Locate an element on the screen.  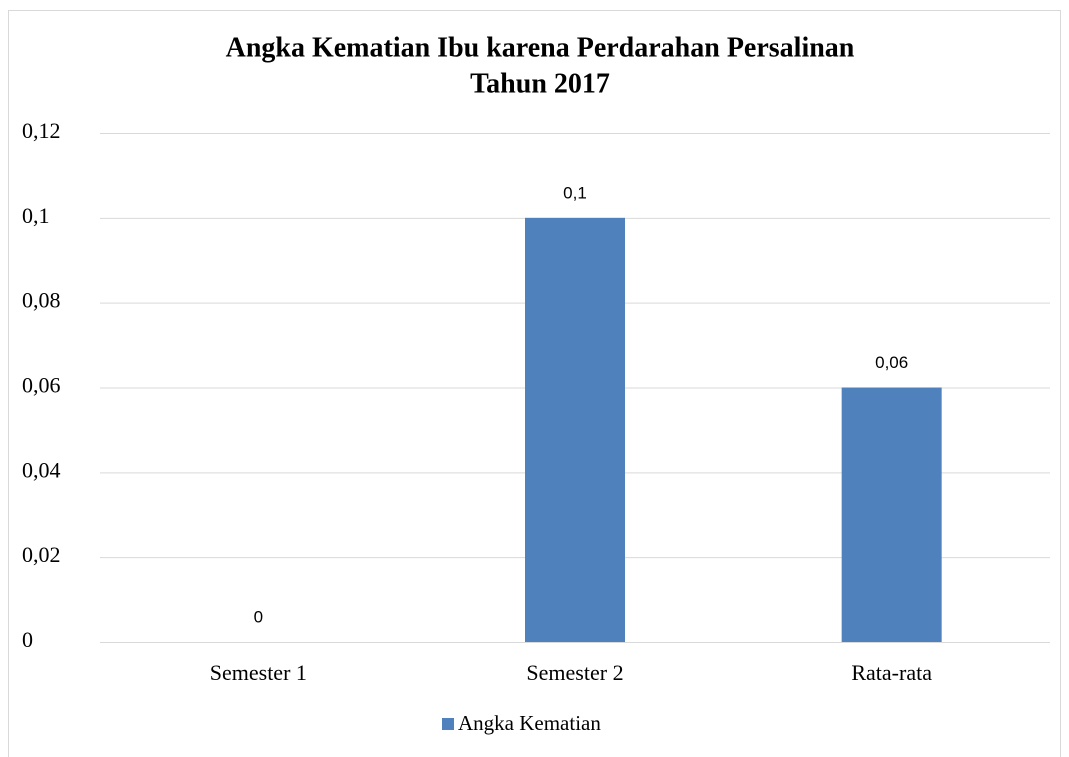
data-label: 0,06 is located at coordinates (891, 362).